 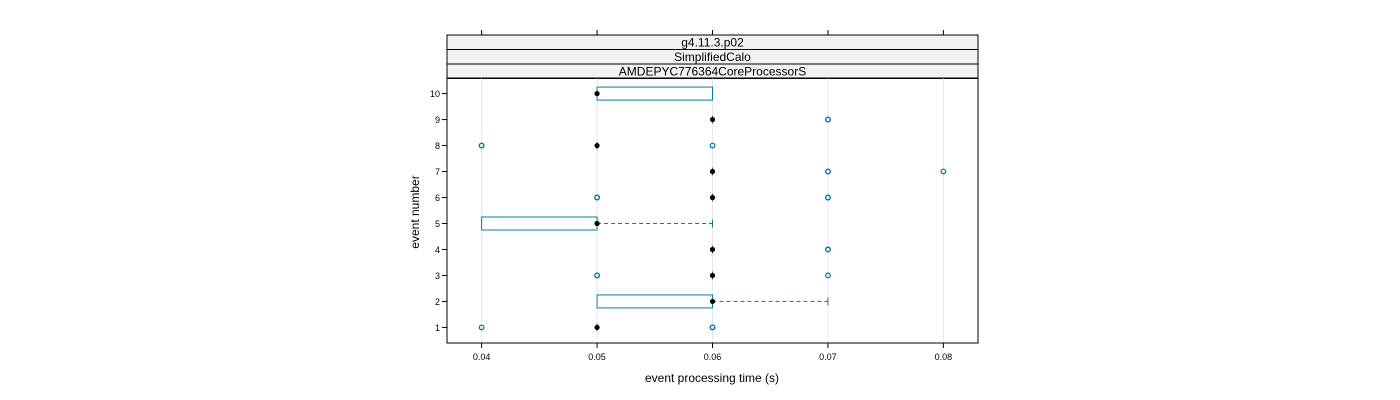 I want to click on y-tick-label: 2, so click(x=437, y=302).